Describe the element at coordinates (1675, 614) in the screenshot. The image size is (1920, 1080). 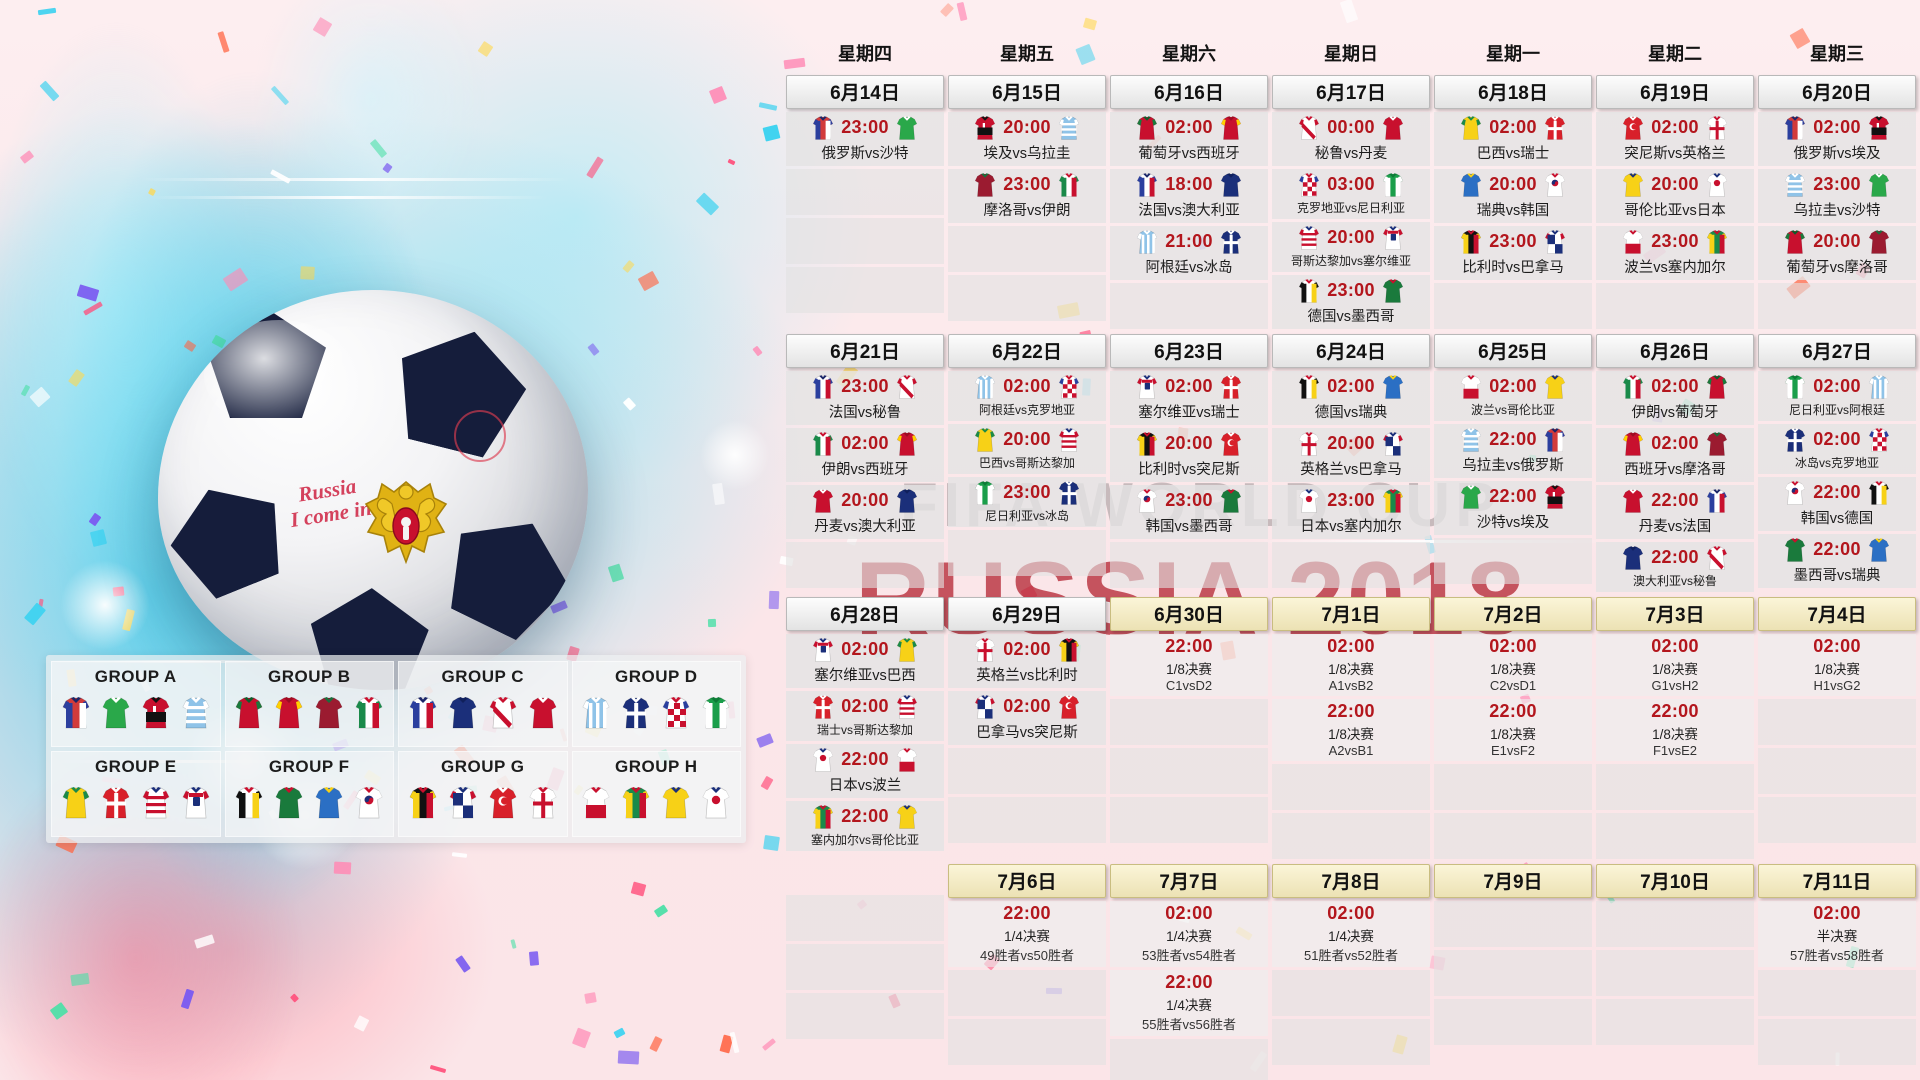
I see `date-header: 7月3日` at that location.